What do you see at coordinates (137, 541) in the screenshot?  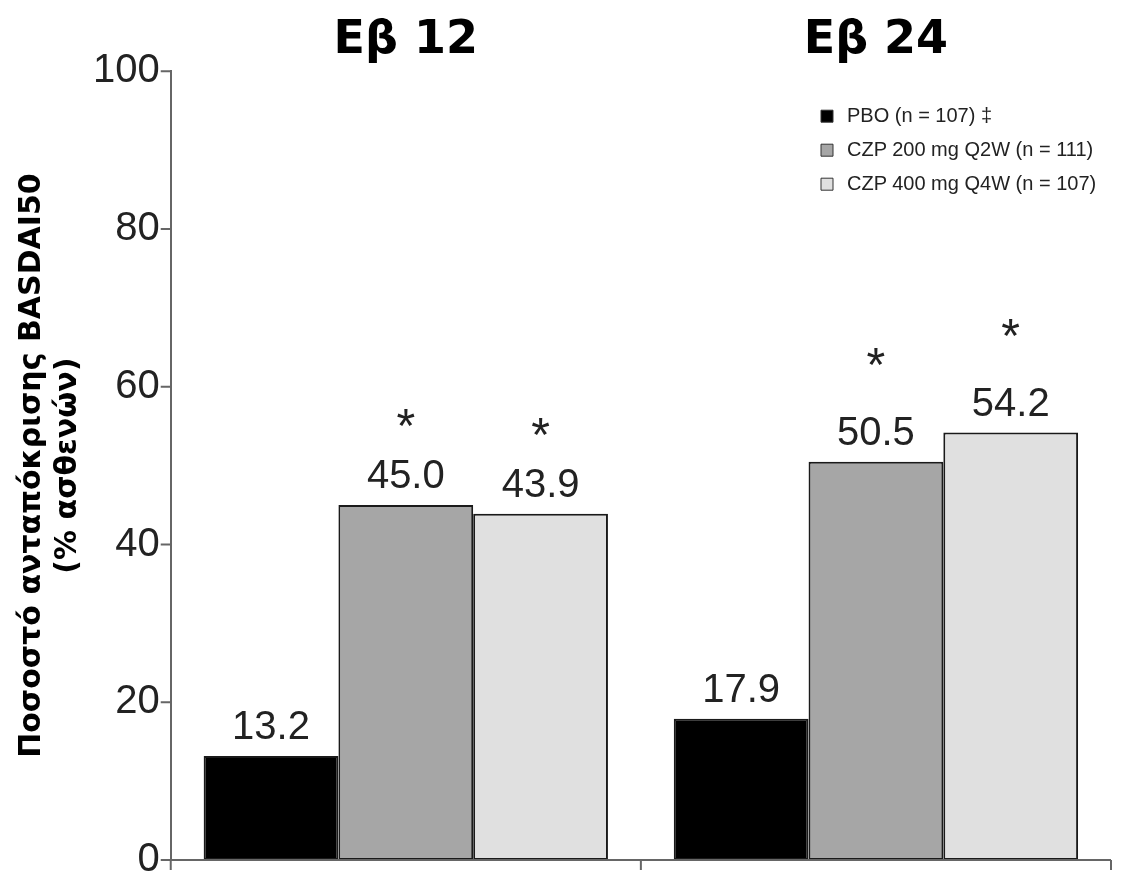 I see `y-tick-label: 40` at bounding box center [137, 541].